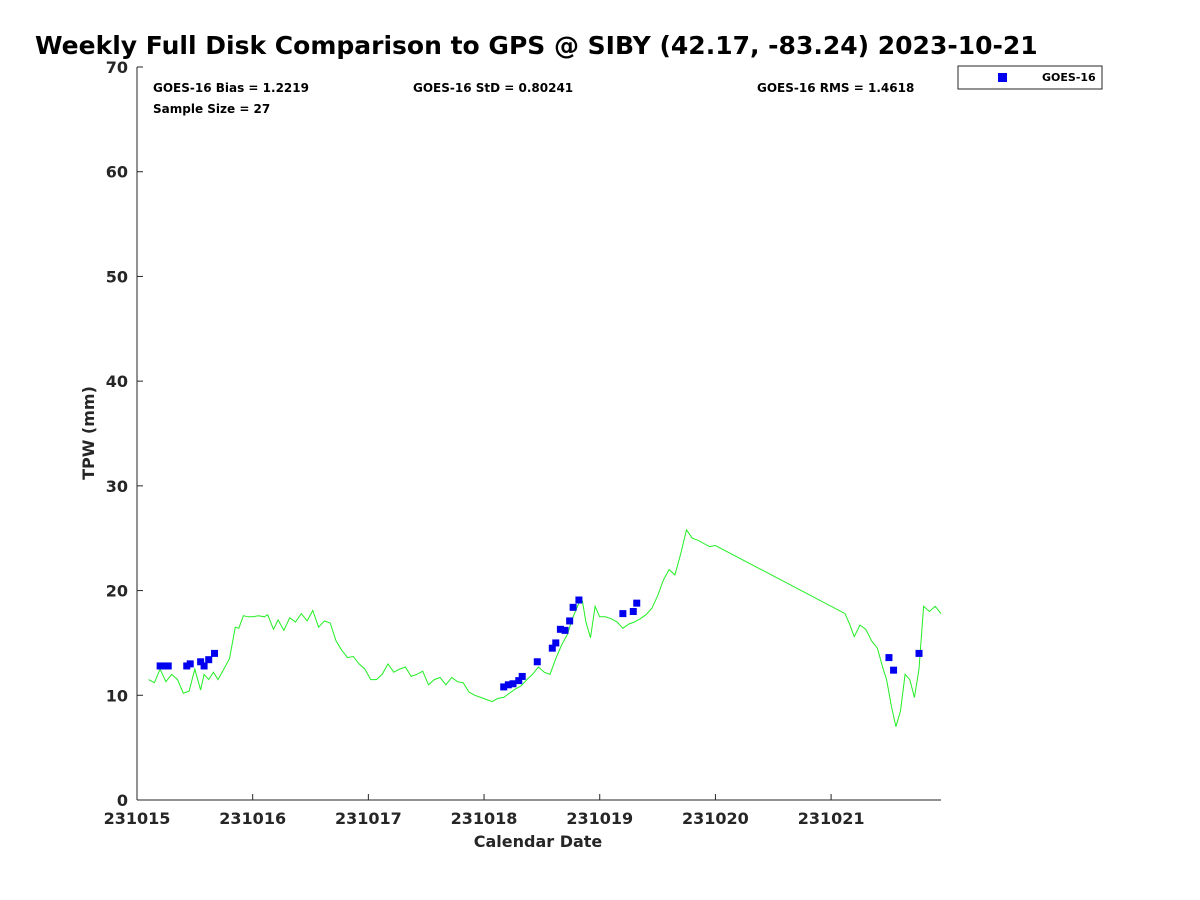 Image resolution: width=1200 pixels, height=900 pixels. I want to click on legend-label-goes16: GOES-16, so click(1069, 77).